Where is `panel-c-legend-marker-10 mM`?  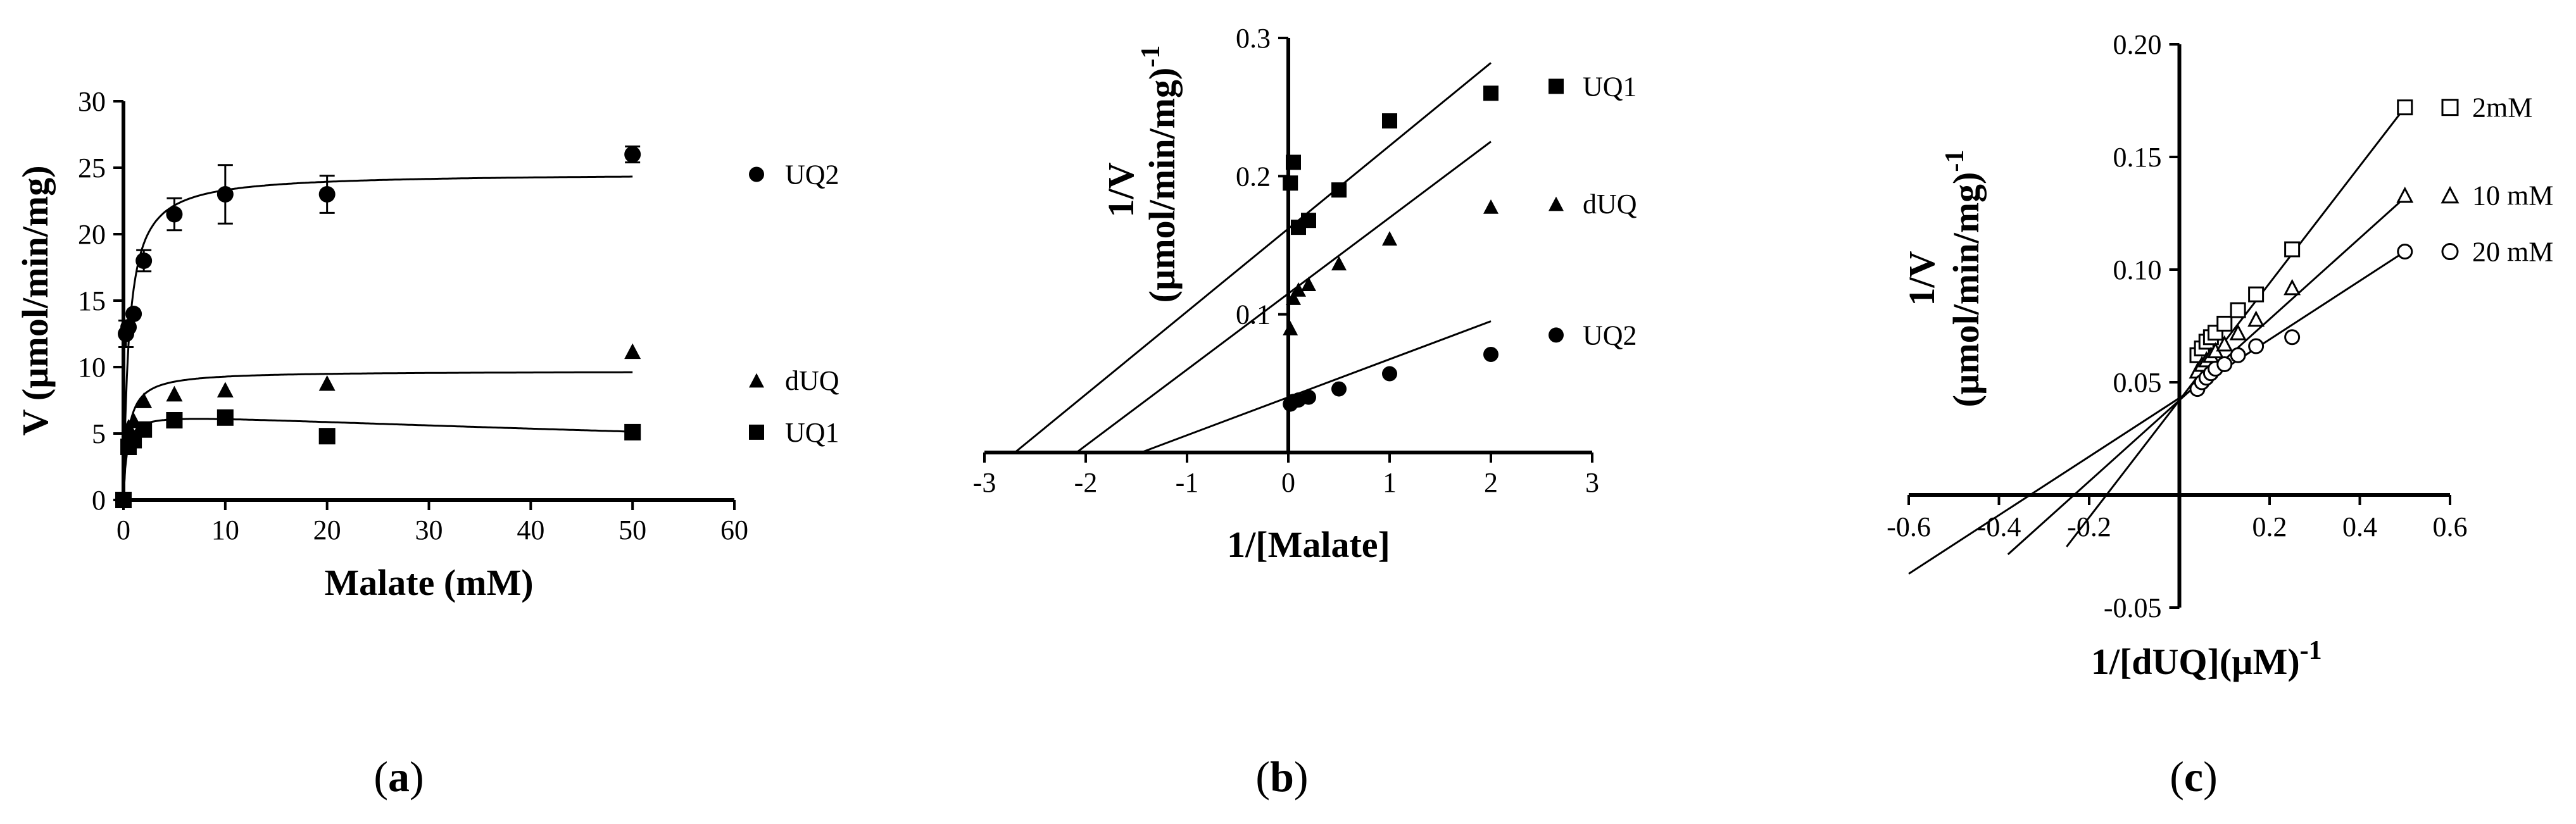
panel-c-legend-marker-10 mM is located at coordinates (2450, 194).